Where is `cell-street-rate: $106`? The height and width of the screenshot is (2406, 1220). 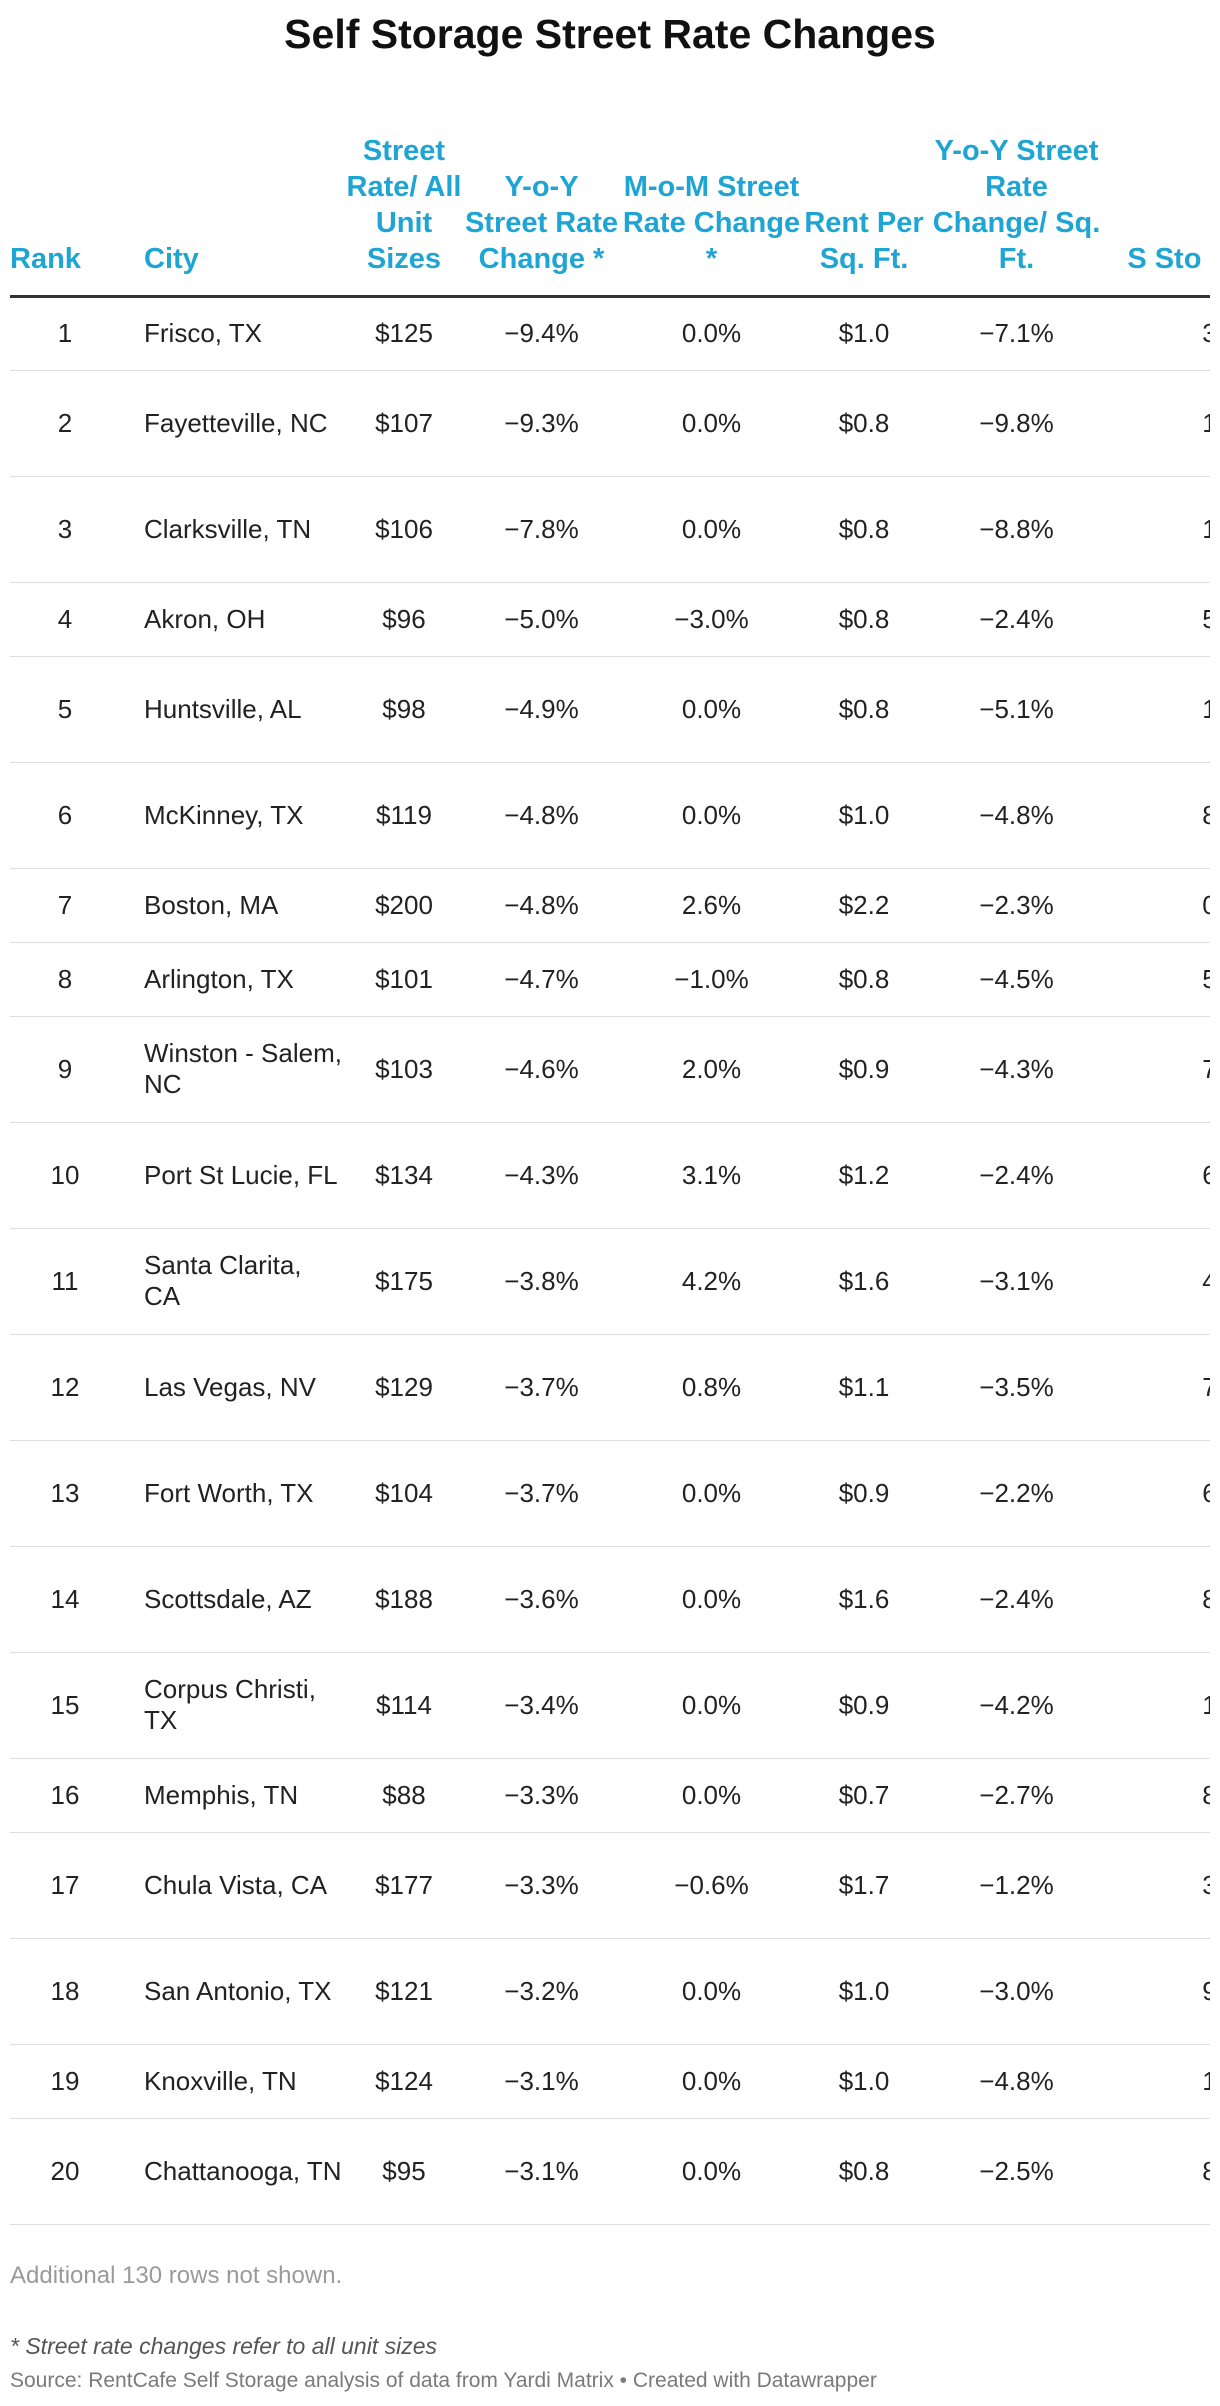 cell-street-rate: $106 is located at coordinates (404, 529).